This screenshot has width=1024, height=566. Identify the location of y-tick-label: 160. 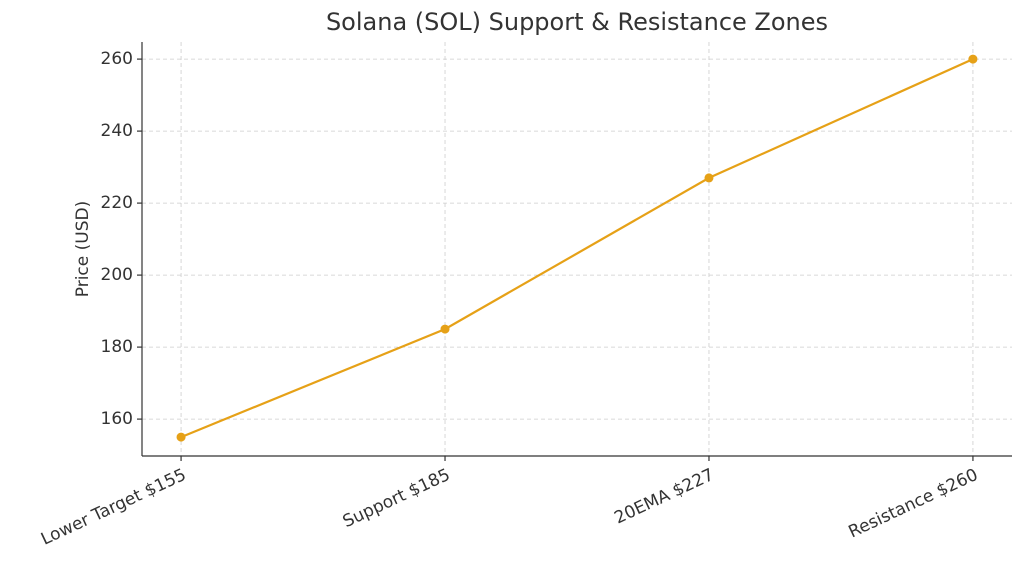
(117, 419).